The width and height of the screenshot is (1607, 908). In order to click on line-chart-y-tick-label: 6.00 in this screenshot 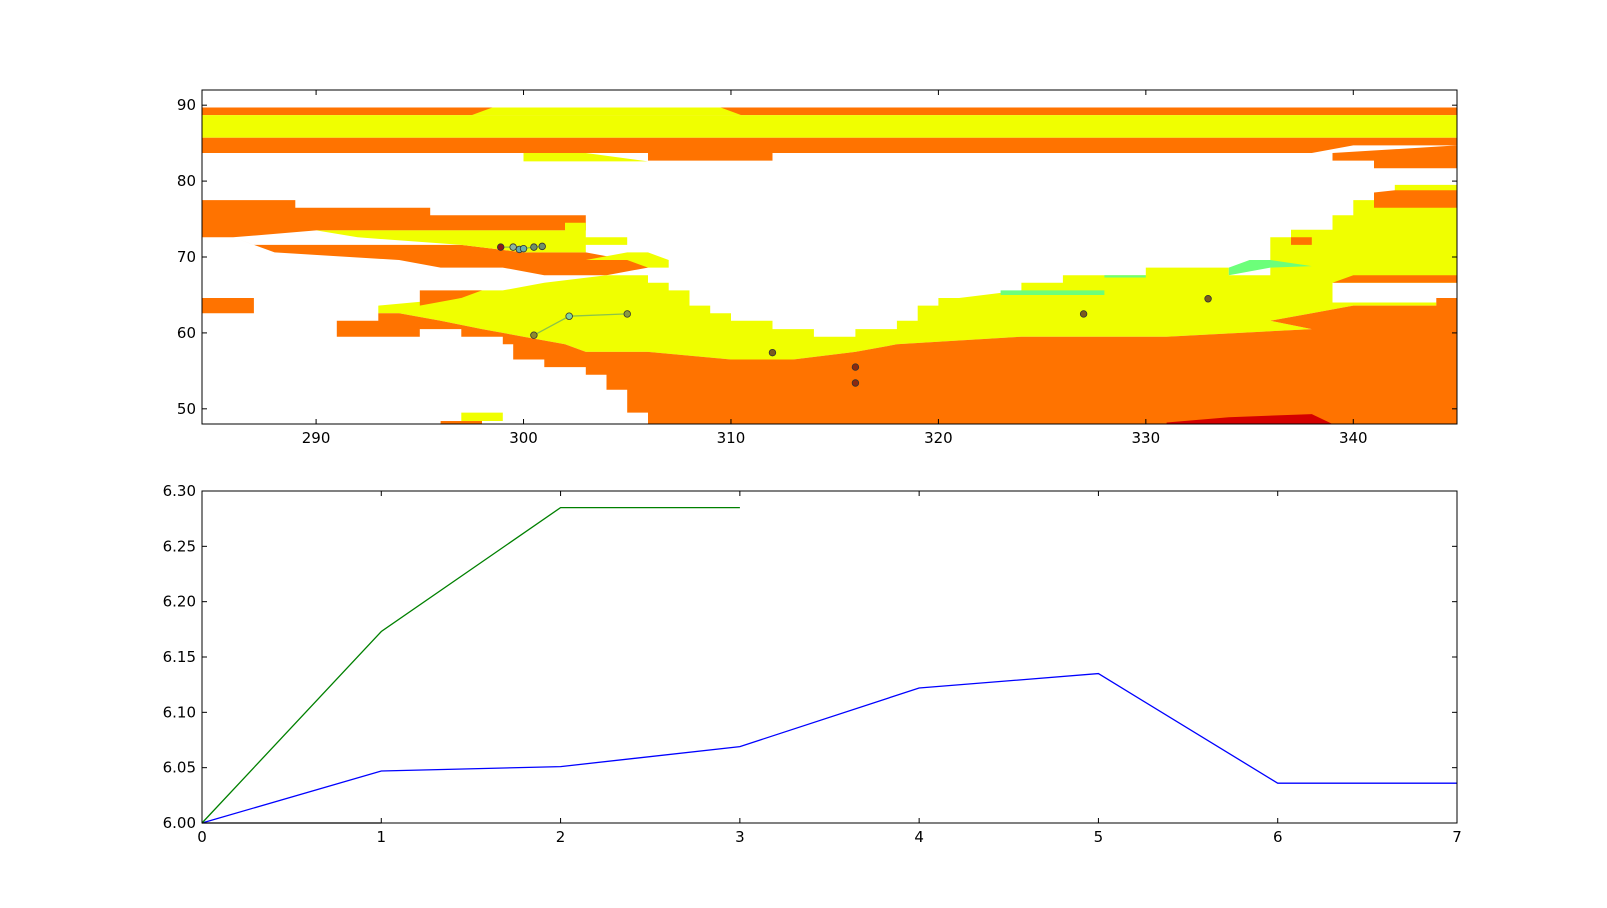, I will do `click(179, 823)`.